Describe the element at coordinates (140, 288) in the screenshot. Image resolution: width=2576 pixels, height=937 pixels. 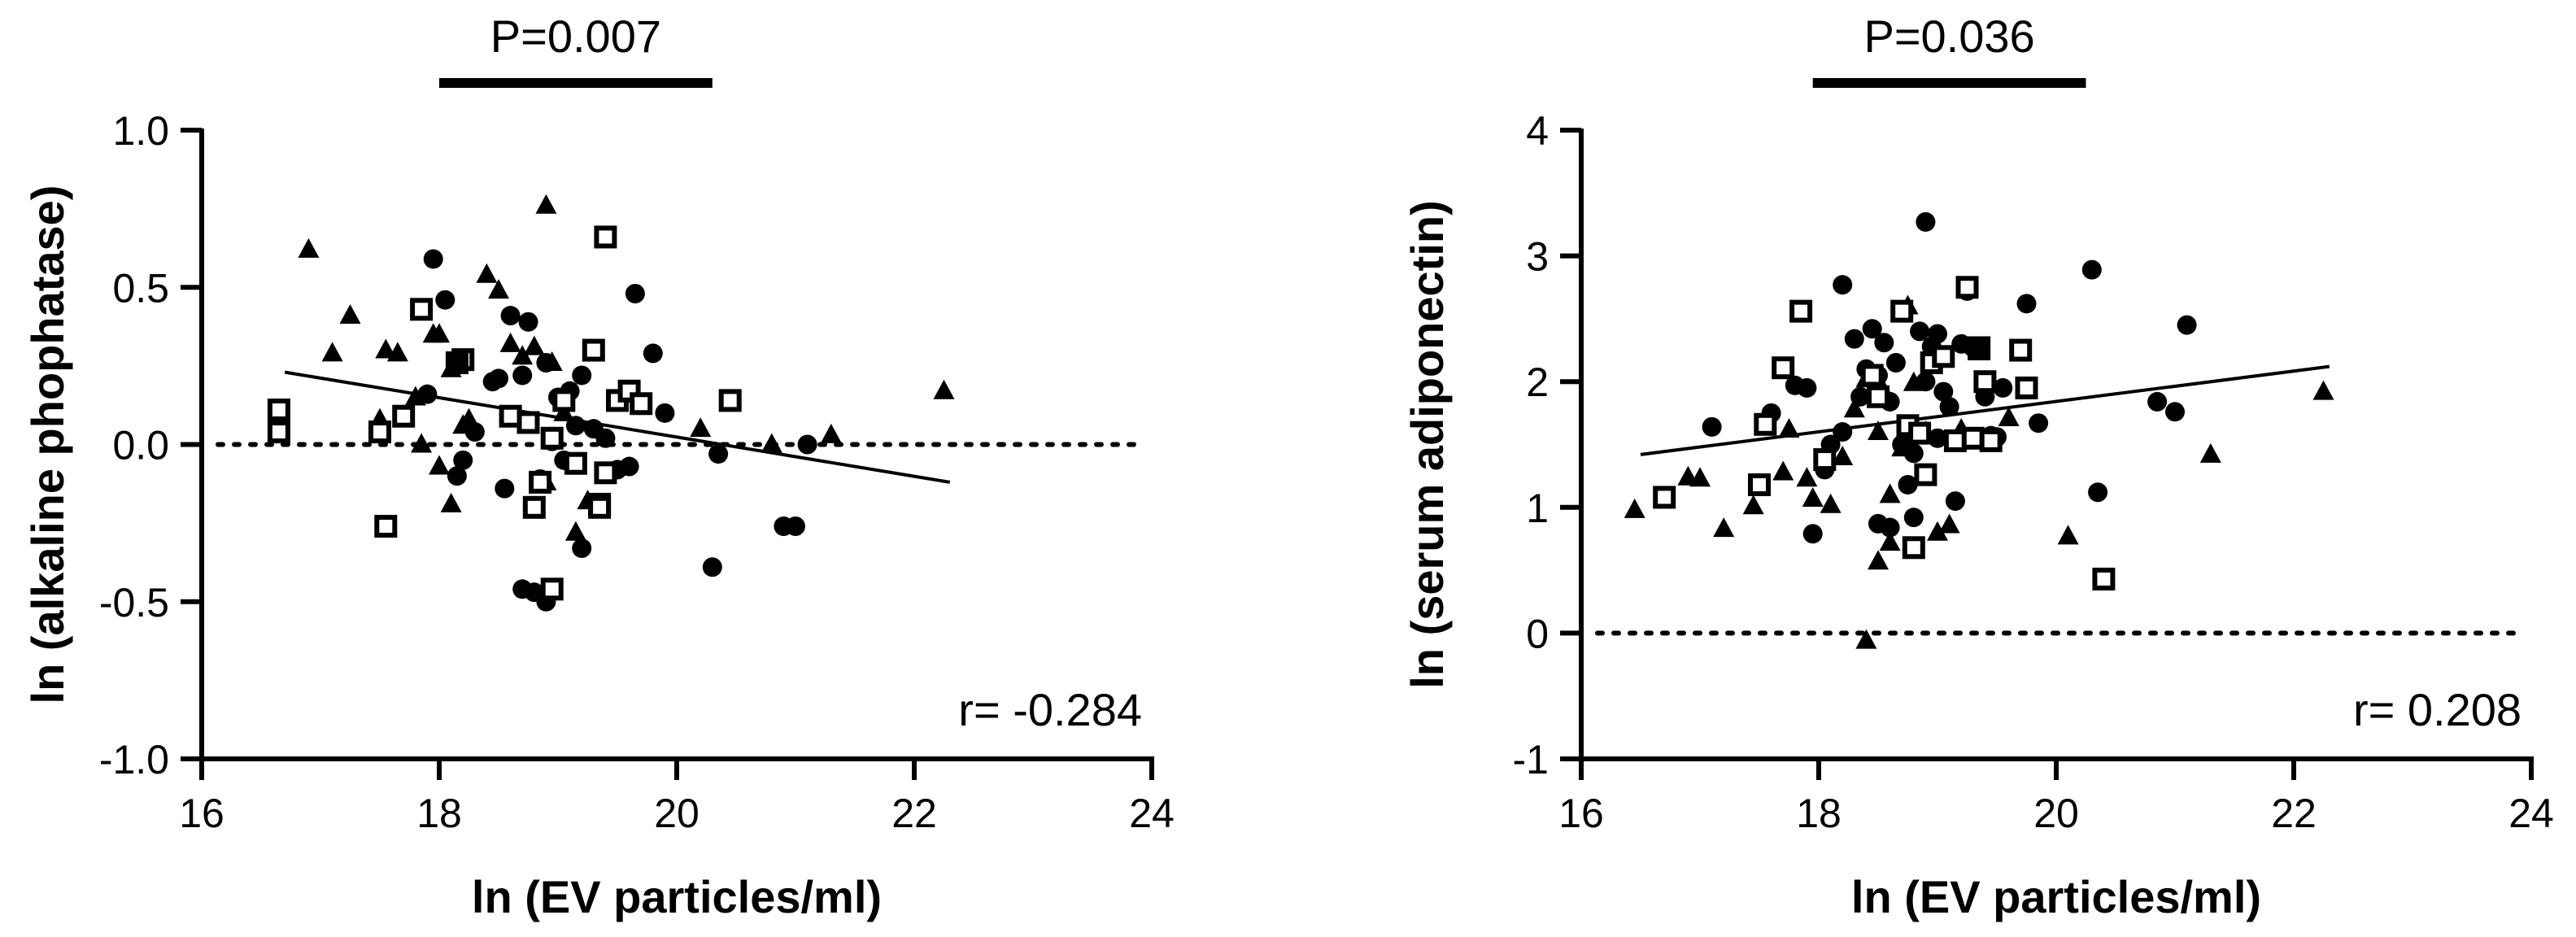
I see `y-tick-label: 0.5` at that location.